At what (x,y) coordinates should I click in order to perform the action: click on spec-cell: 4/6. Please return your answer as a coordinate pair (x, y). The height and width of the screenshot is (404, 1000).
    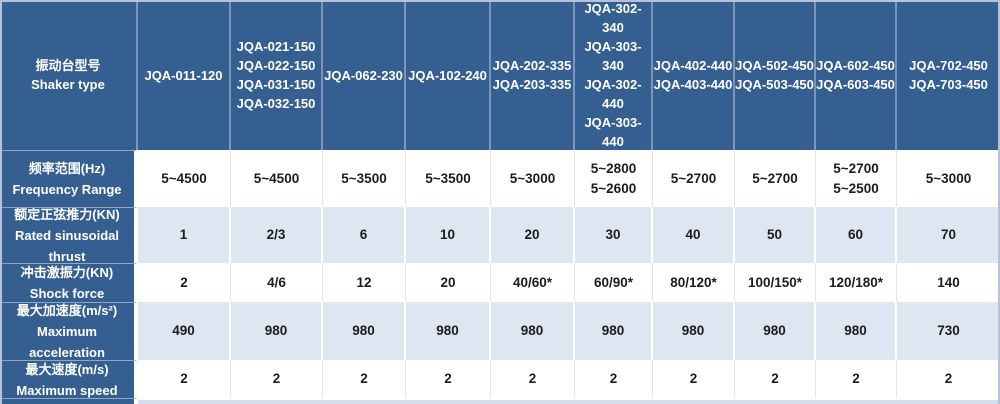
    Looking at the image, I should click on (277, 282).